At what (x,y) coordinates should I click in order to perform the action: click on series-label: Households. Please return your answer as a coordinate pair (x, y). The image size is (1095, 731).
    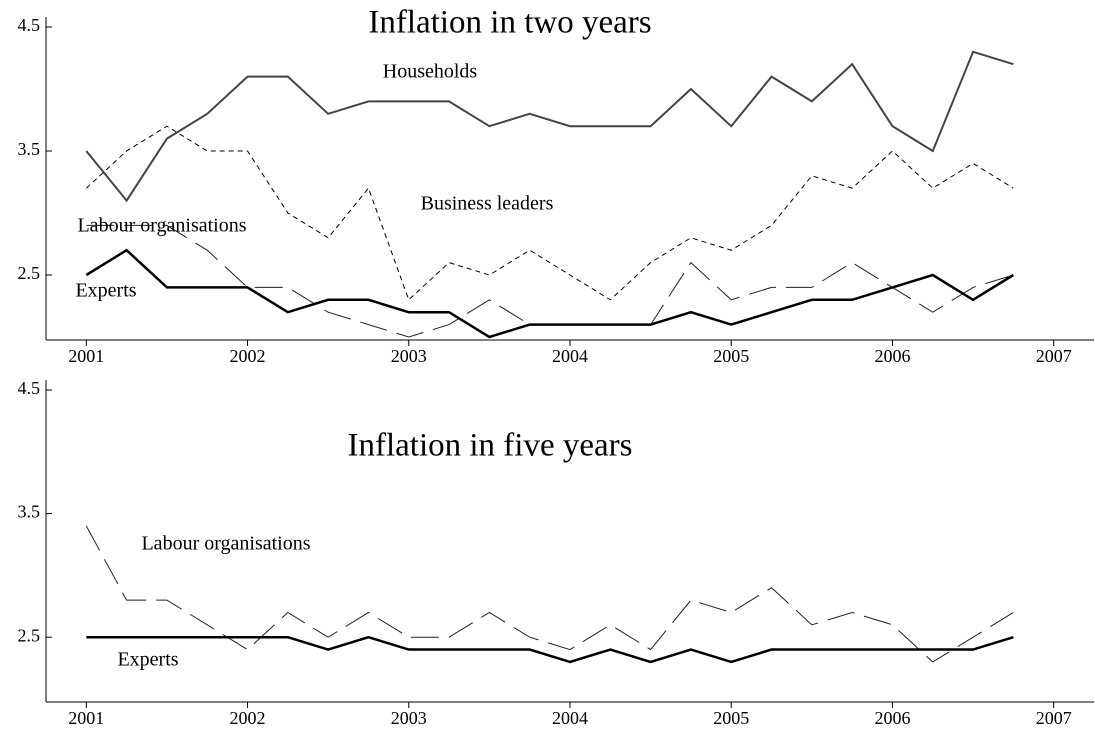
    Looking at the image, I should click on (430, 72).